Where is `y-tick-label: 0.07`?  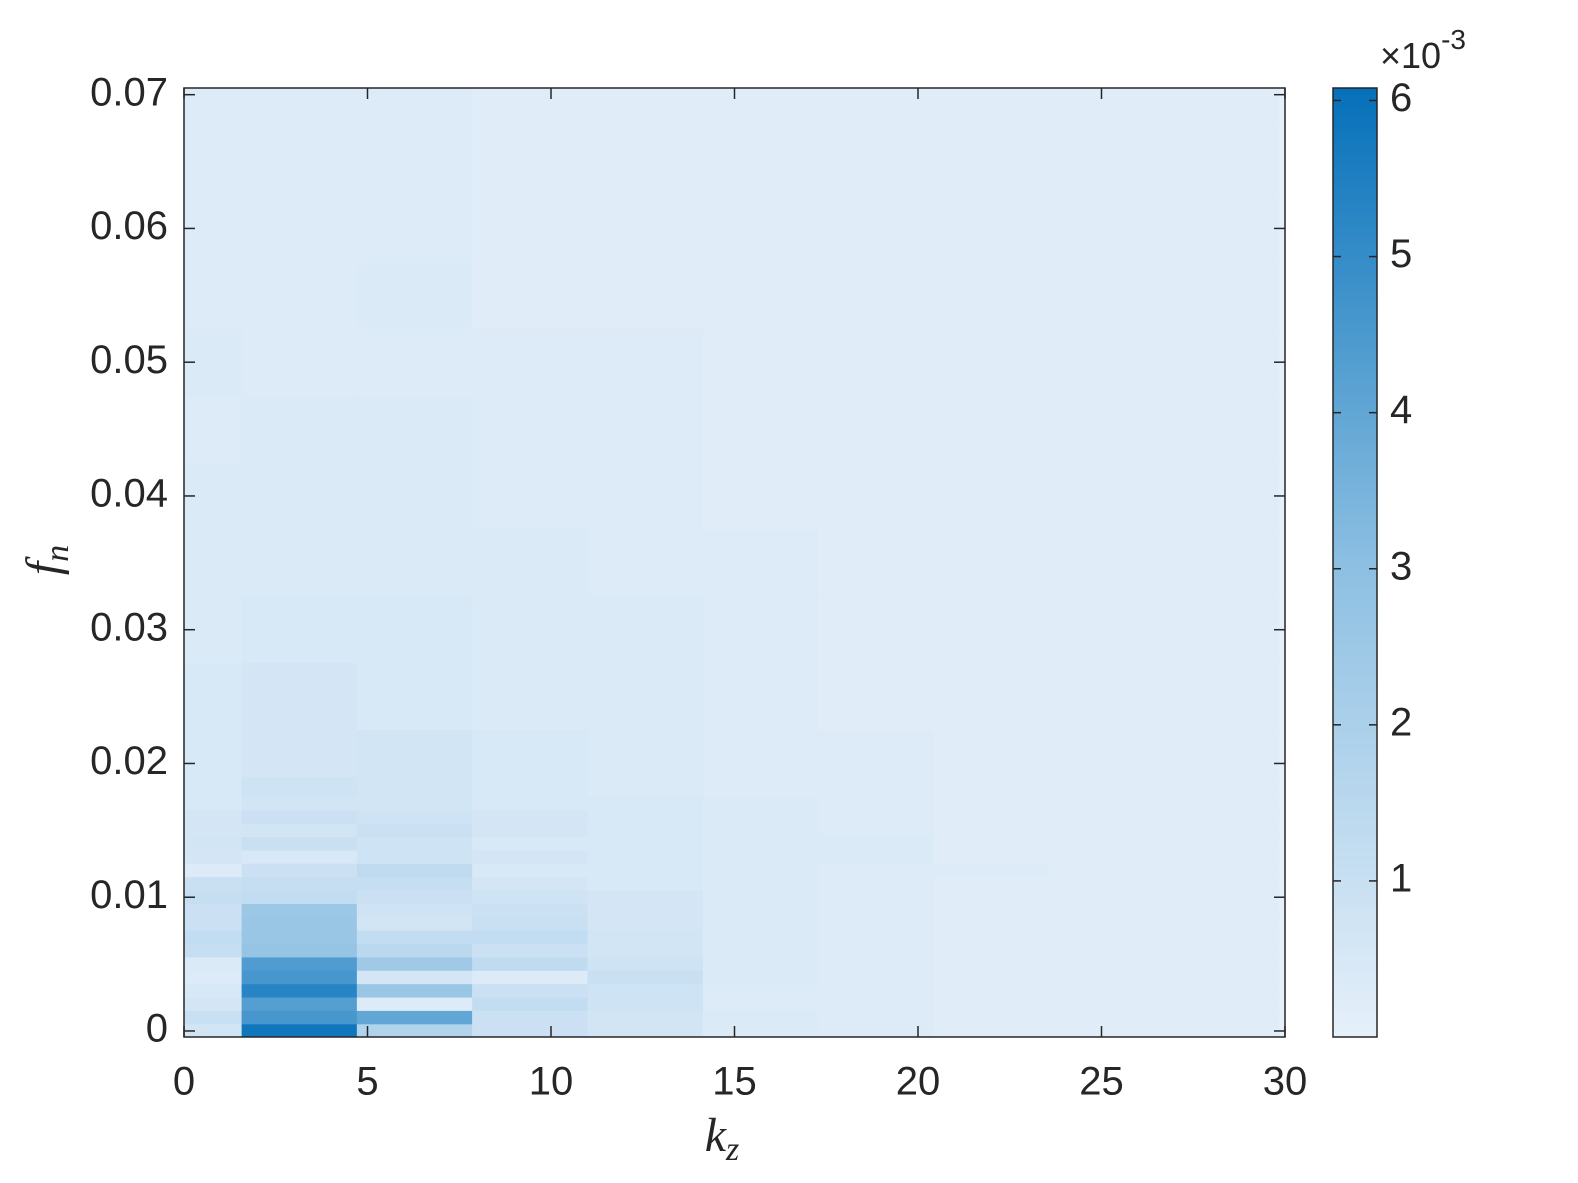 y-tick-label: 0.07 is located at coordinates (129, 92).